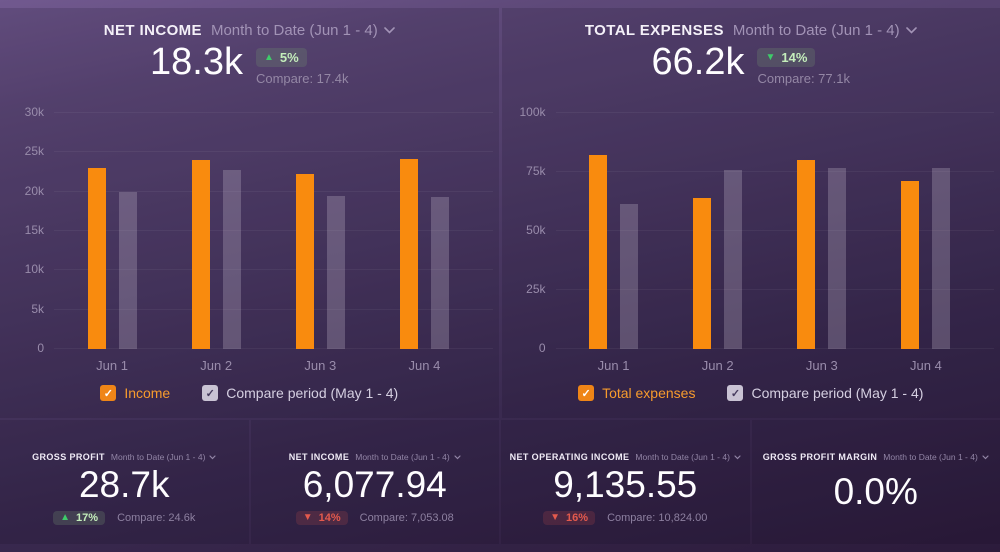 The image size is (1000, 552). I want to click on y-tick-label: 50k, so click(535, 230).